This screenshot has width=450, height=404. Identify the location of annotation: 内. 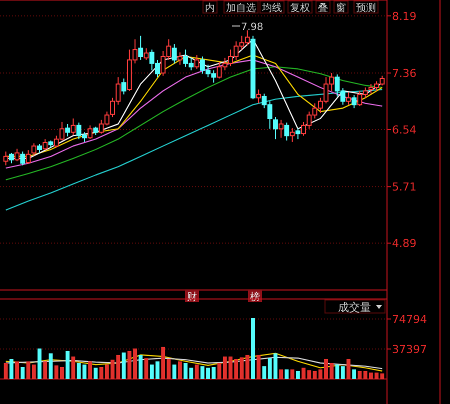
(210, 8).